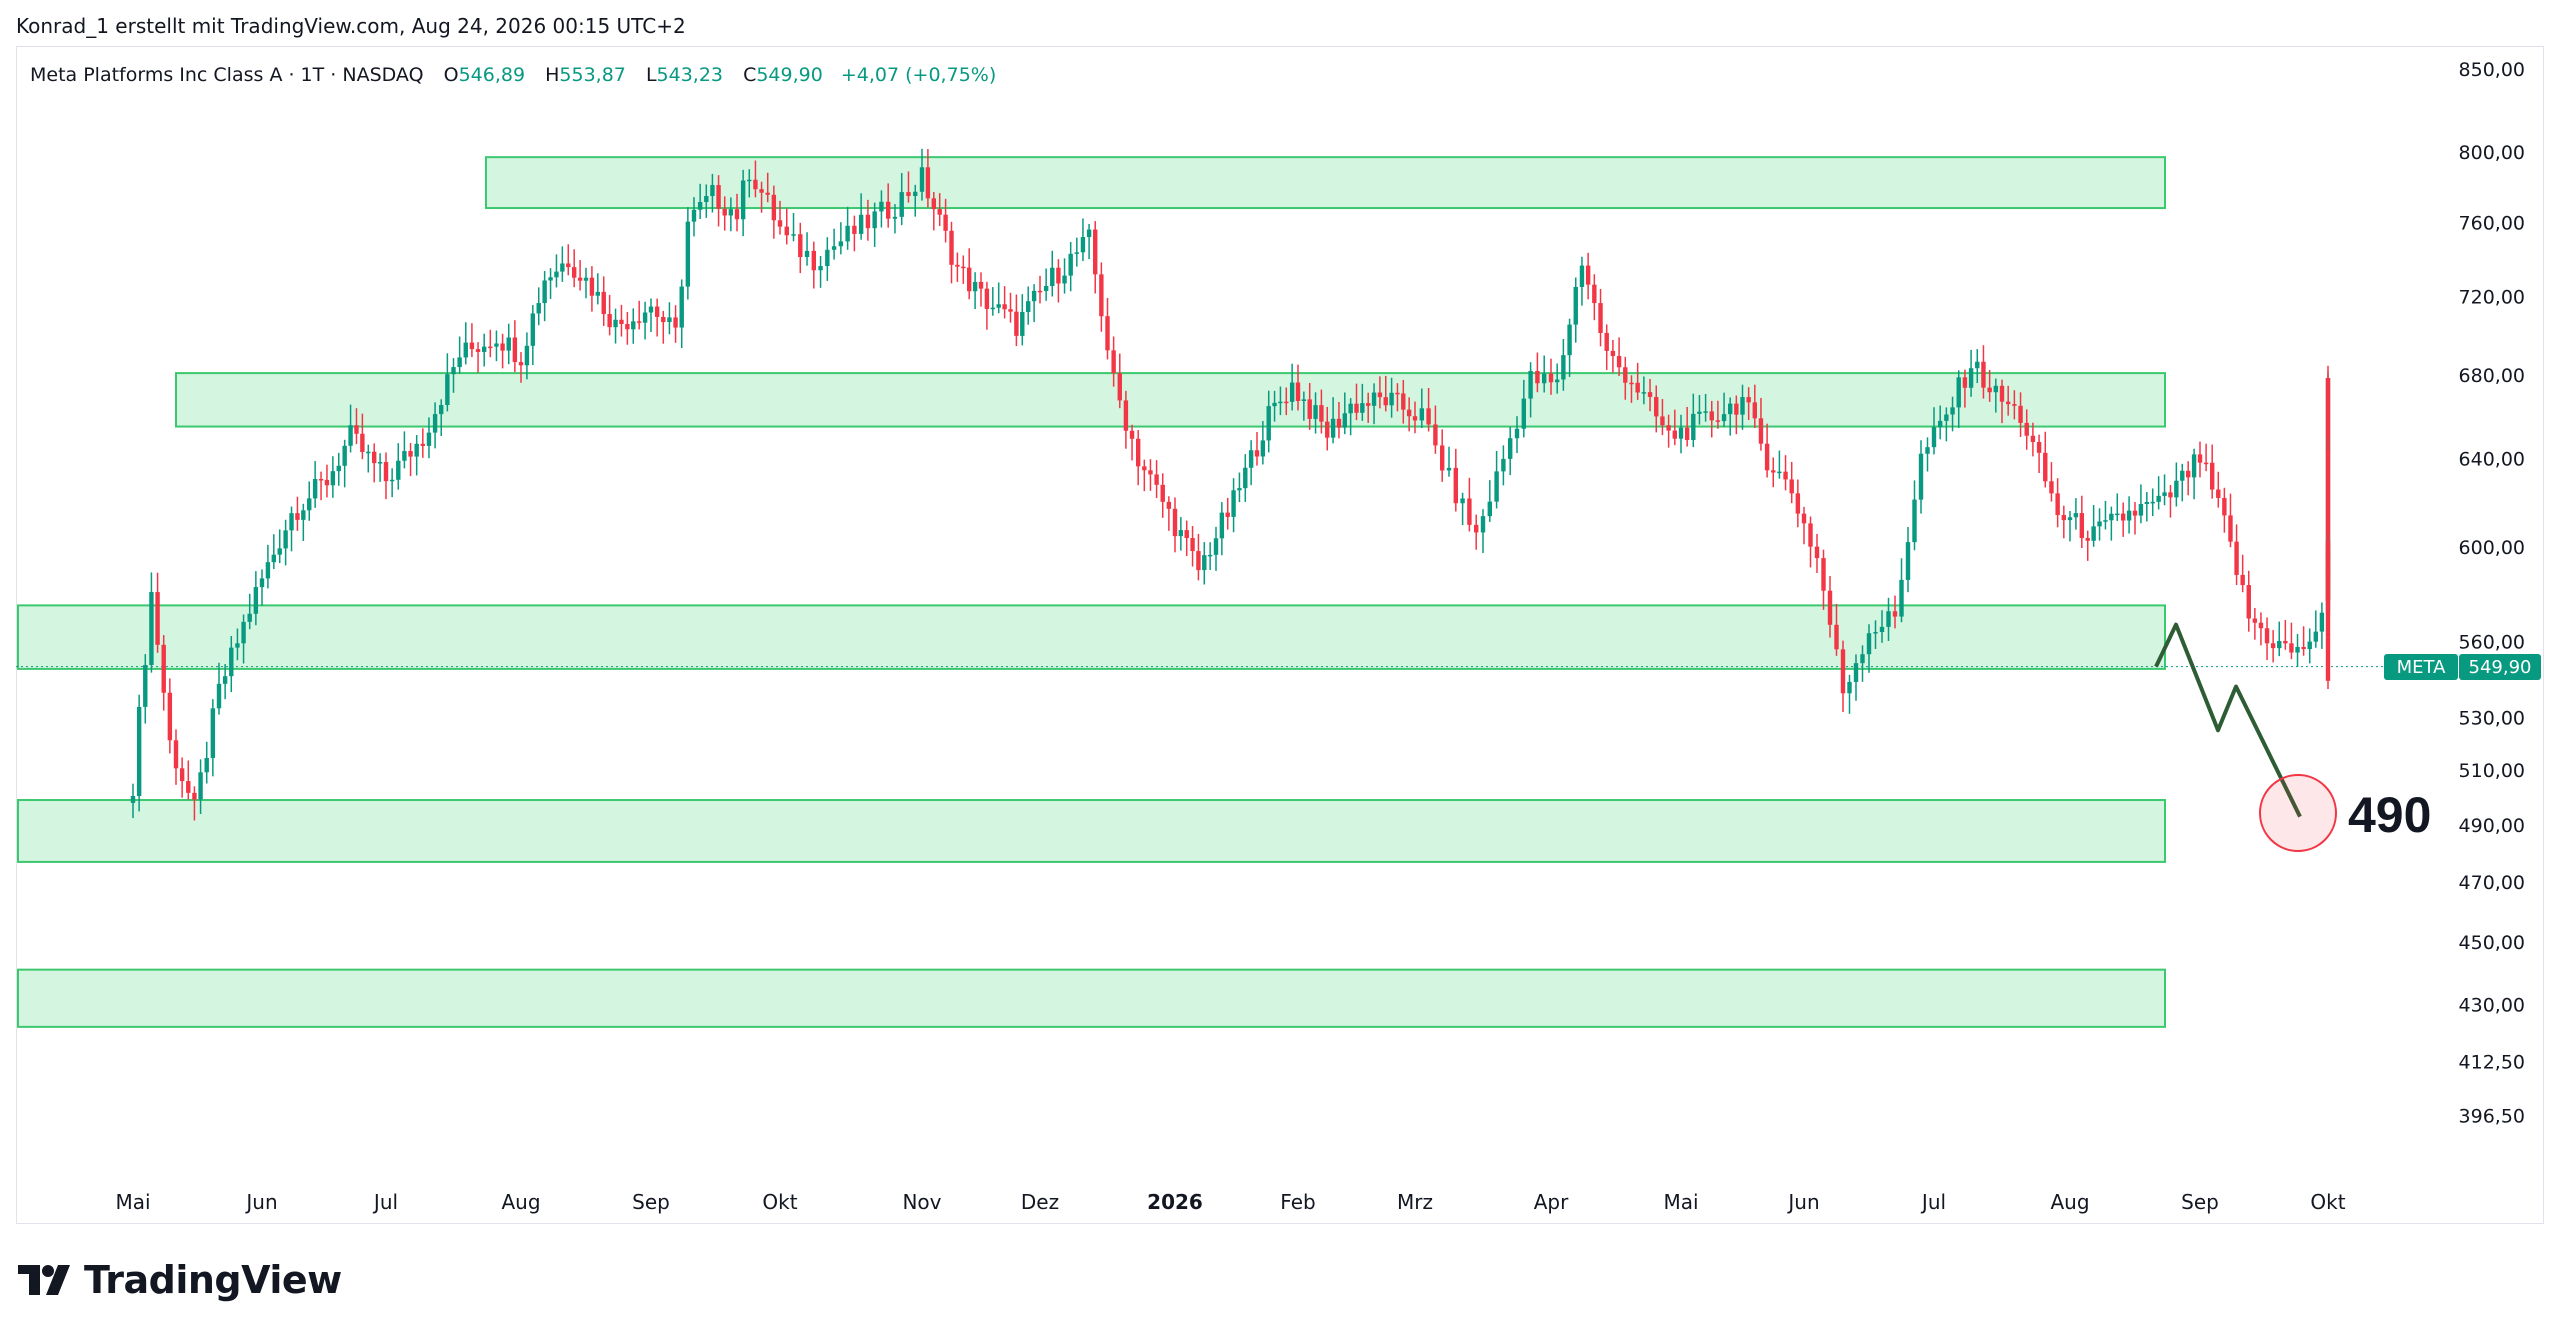 The width and height of the screenshot is (2560, 1333). Describe the element at coordinates (2492, 943) in the screenshot. I see `y-tick-label: 450,00` at that location.